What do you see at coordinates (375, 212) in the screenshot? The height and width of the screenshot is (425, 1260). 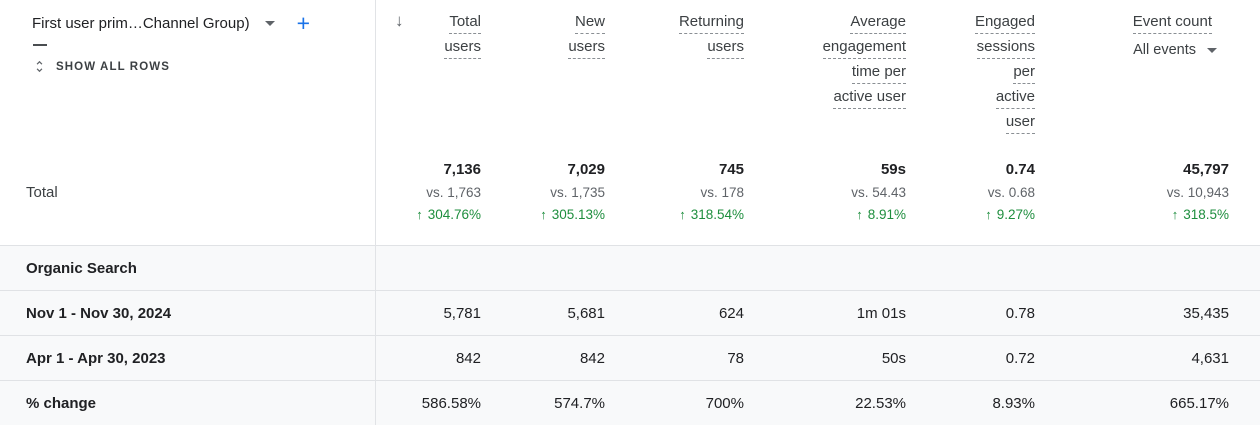 I see `column-divider` at bounding box center [375, 212].